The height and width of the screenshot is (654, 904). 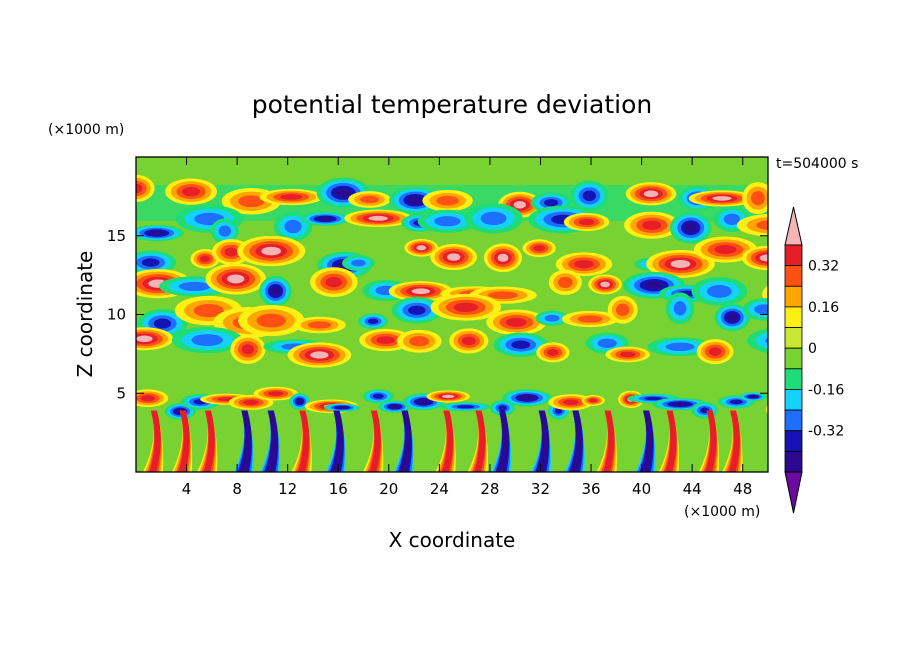 What do you see at coordinates (85, 314) in the screenshot?
I see `y-axis-label: Z coordinate` at bounding box center [85, 314].